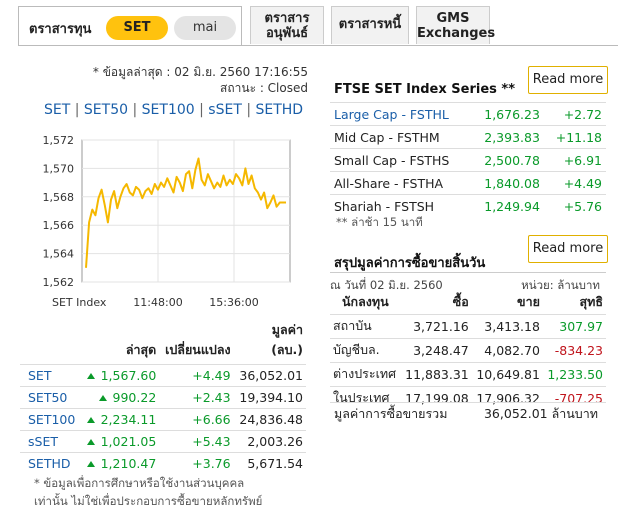 This screenshot has height=524, width=620. I want to click on ftse-row: All-Share - FSTHA 1,840.08 +4.49, so click(468, 183).